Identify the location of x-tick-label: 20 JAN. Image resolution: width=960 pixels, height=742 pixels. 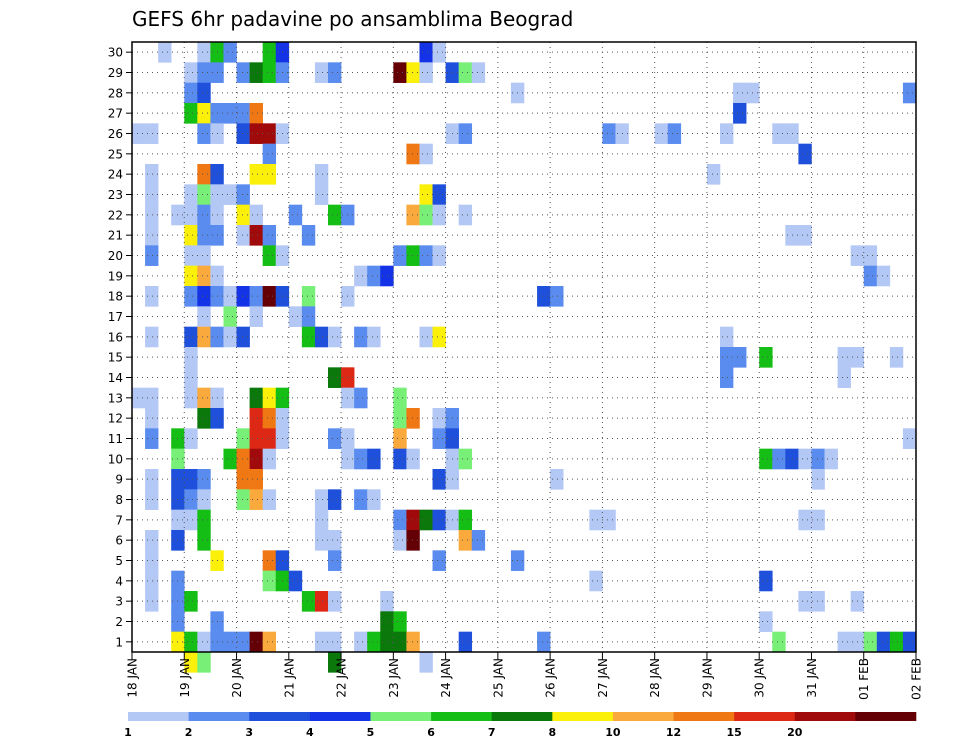
(237, 678).